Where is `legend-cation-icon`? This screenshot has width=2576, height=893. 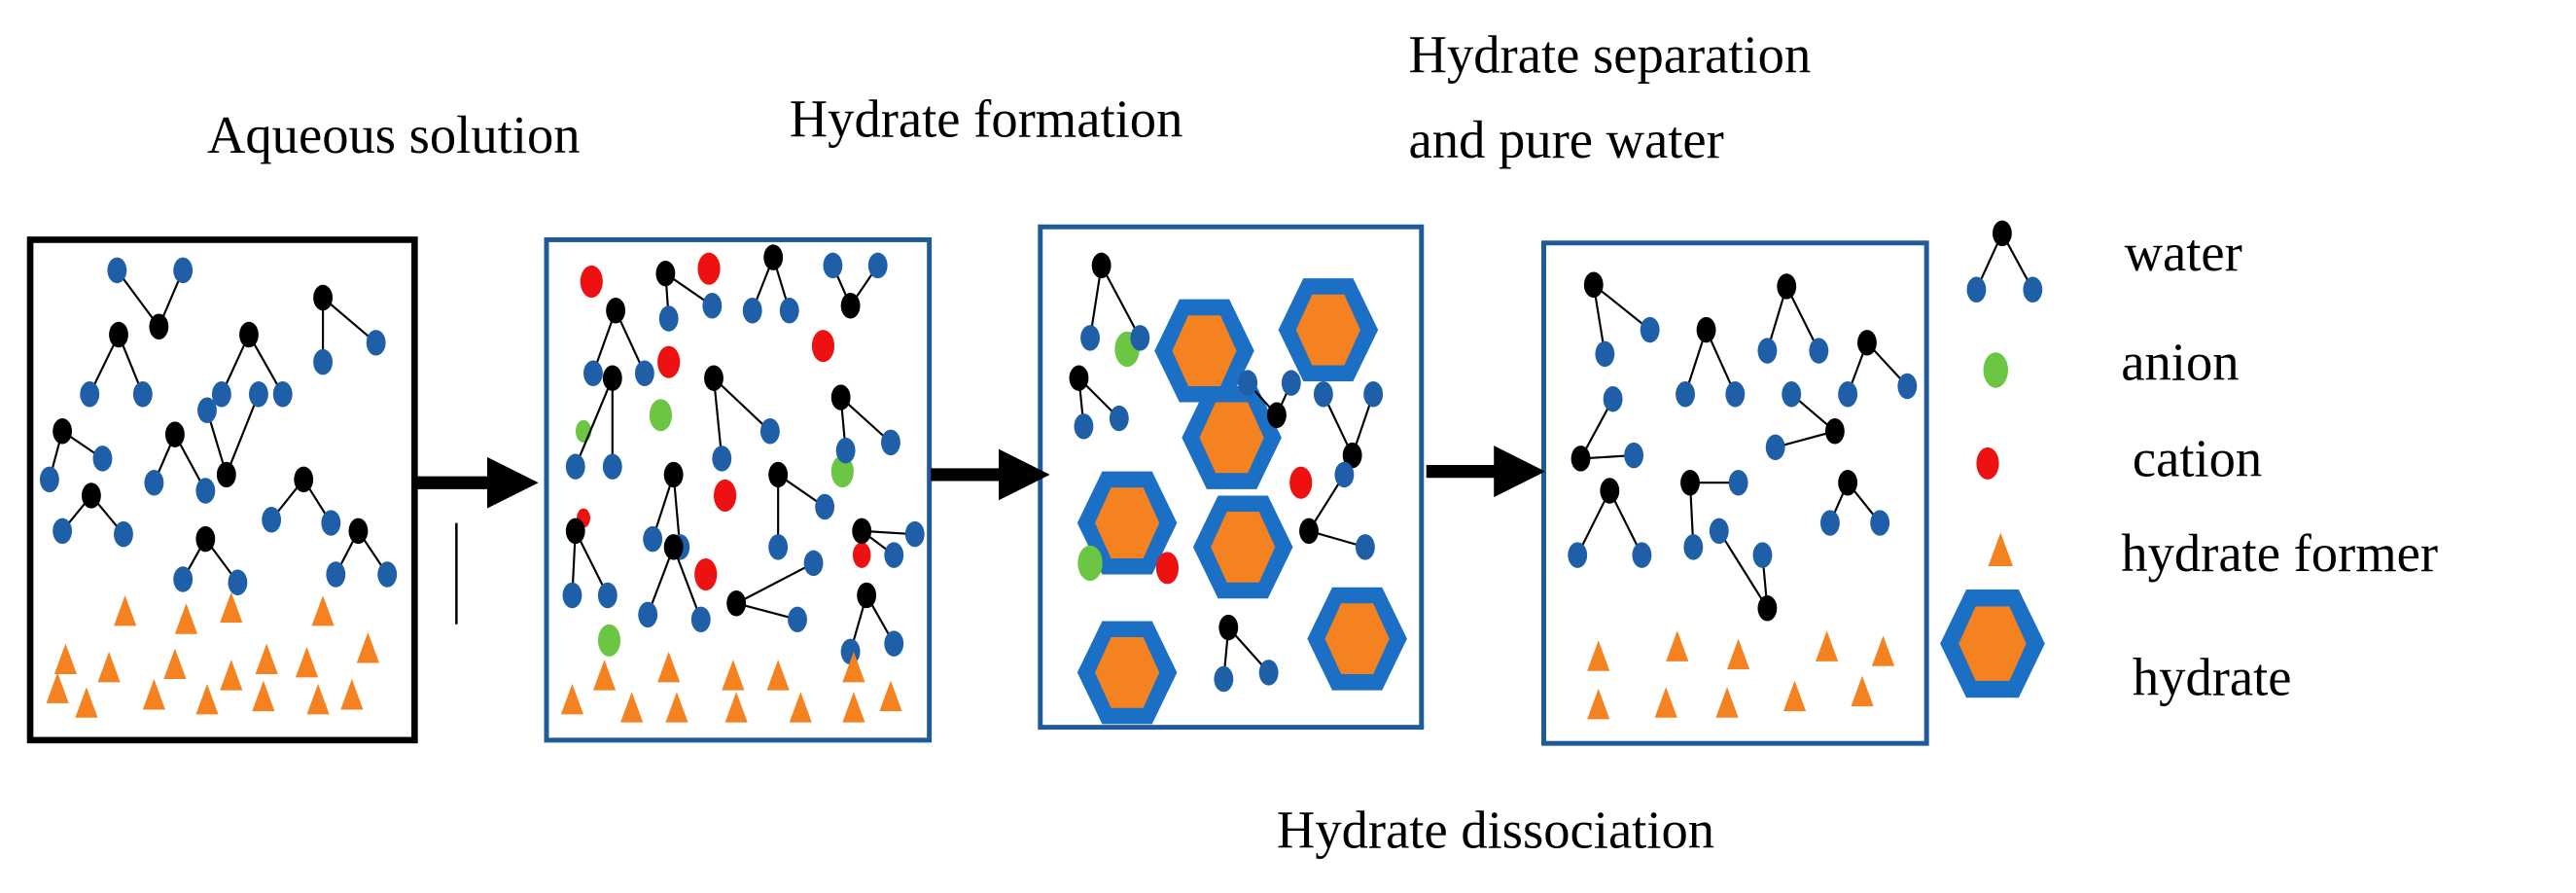
legend-cation-icon is located at coordinates (1988, 463).